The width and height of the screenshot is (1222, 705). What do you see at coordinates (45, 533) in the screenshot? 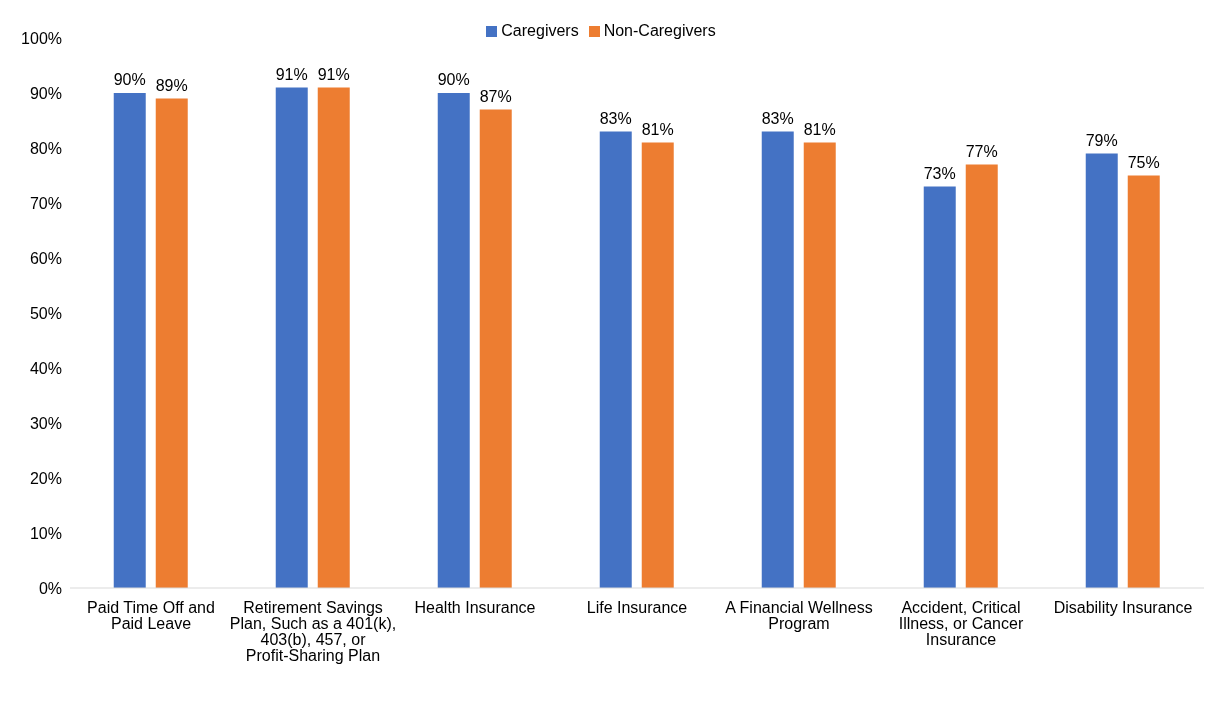
I see `y-tick-label: 10%` at bounding box center [45, 533].